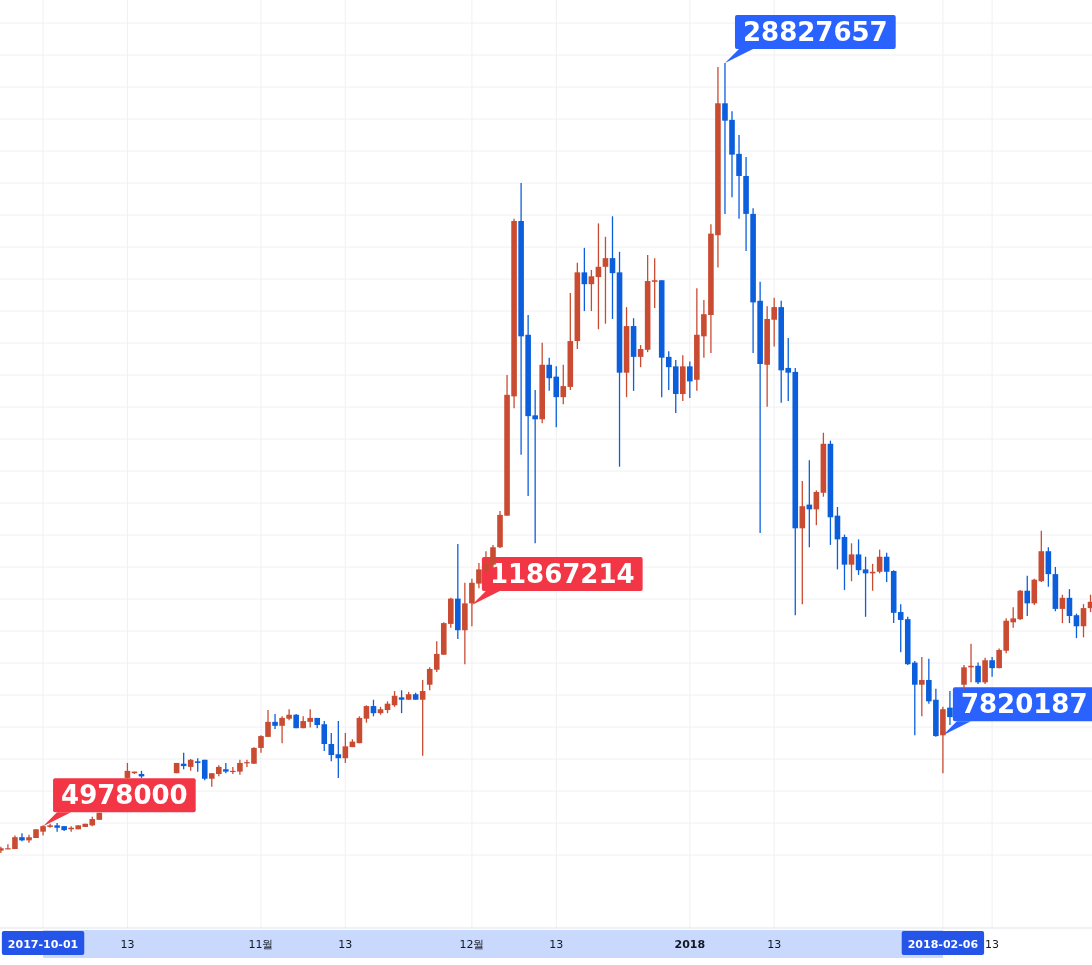 This screenshot has width=1092, height=965. I want to click on callout: 4978000, so click(119, 802).